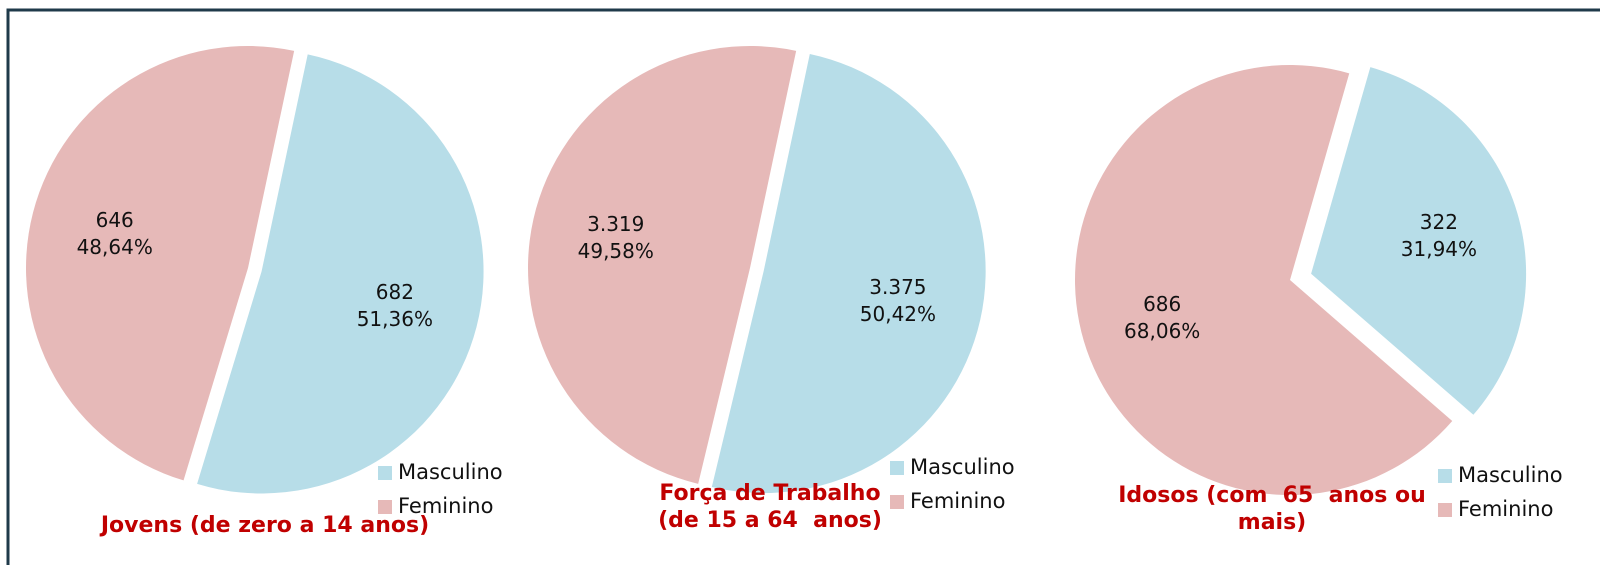 This screenshot has width=1600, height=565. I want to click on value-label: 322, so click(1438, 221).